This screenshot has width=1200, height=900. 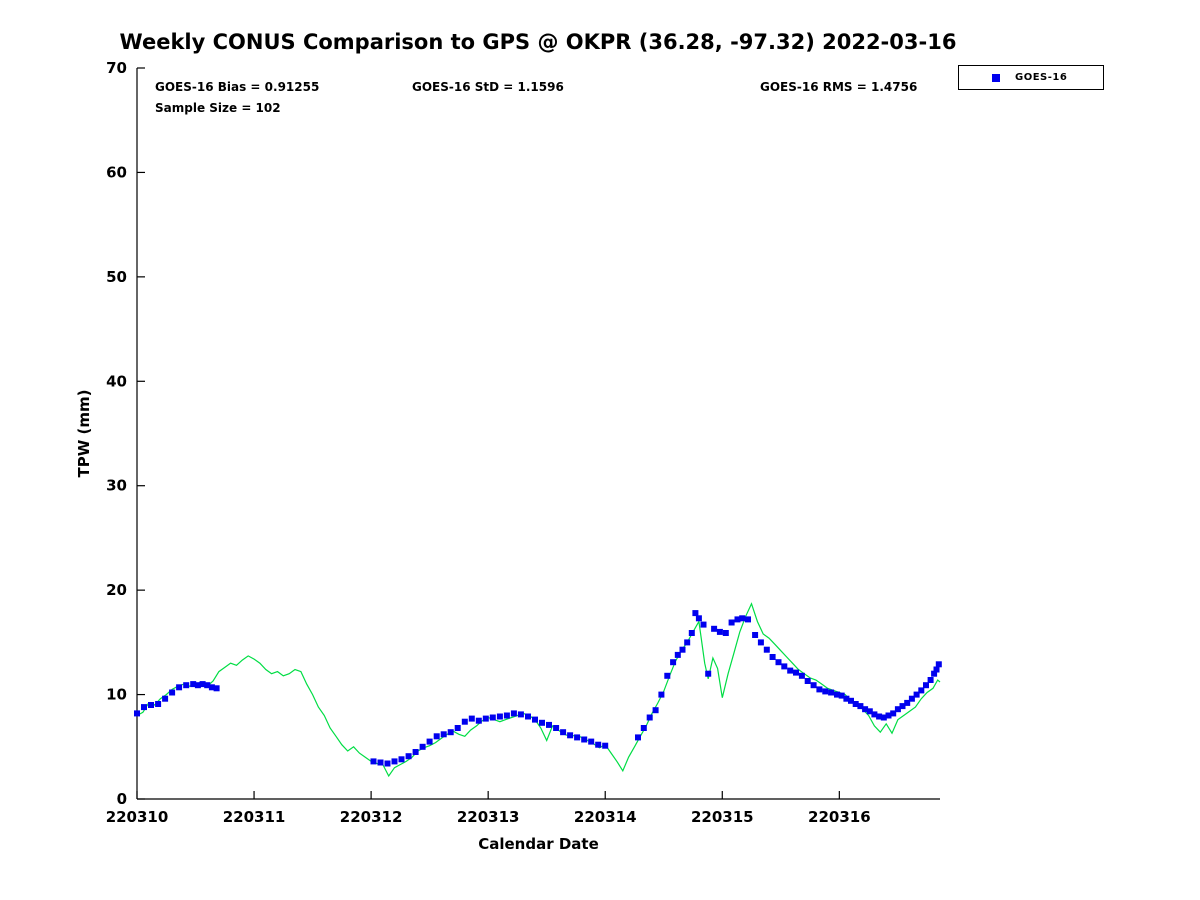 I want to click on x-tick-label: 220311, so click(x=254, y=817).